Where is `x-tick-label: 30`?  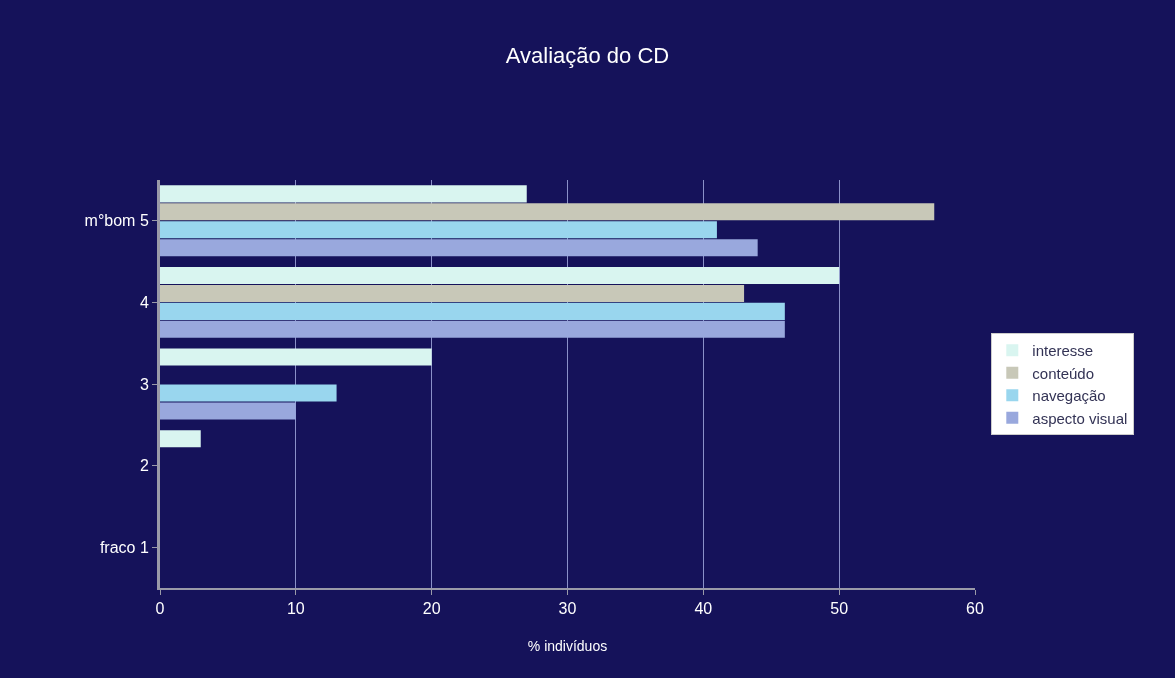 x-tick-label: 30 is located at coordinates (567, 609).